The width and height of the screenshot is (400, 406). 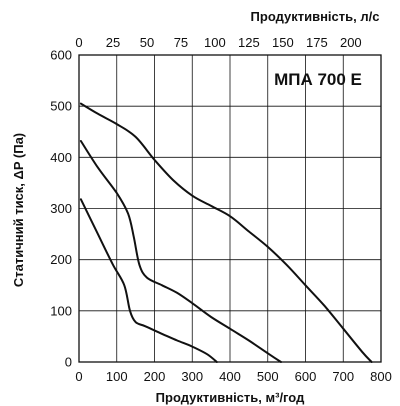 What do you see at coordinates (113, 42) in the screenshot?
I see `x2-tick-label: 25` at bounding box center [113, 42].